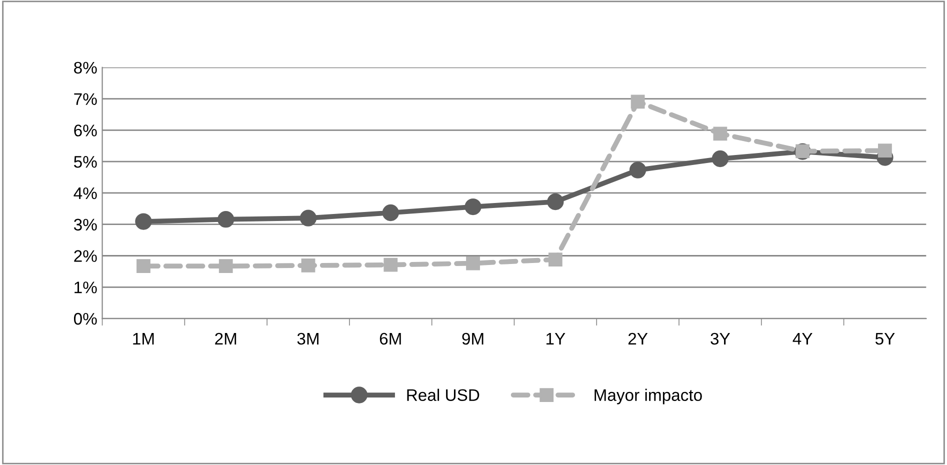  I want to click on x-tick-label: 2Y, so click(638, 338).